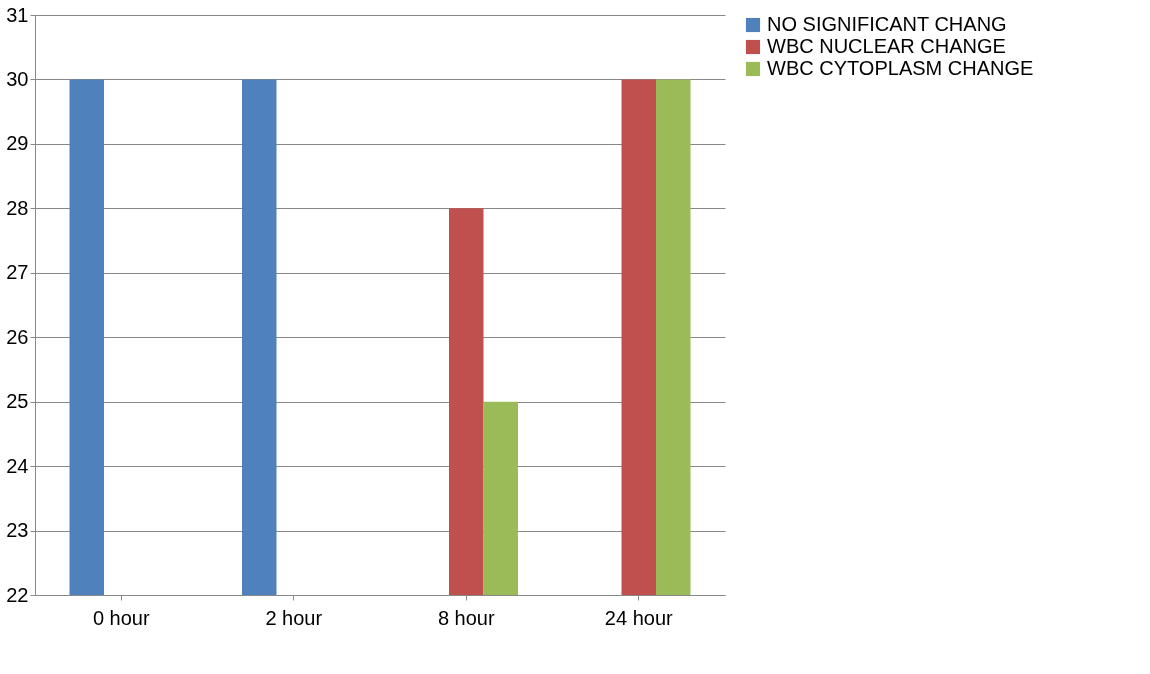 The width and height of the screenshot is (1150, 674). Describe the element at coordinates (17, 207) in the screenshot. I see `y-tick-label: 28` at that location.